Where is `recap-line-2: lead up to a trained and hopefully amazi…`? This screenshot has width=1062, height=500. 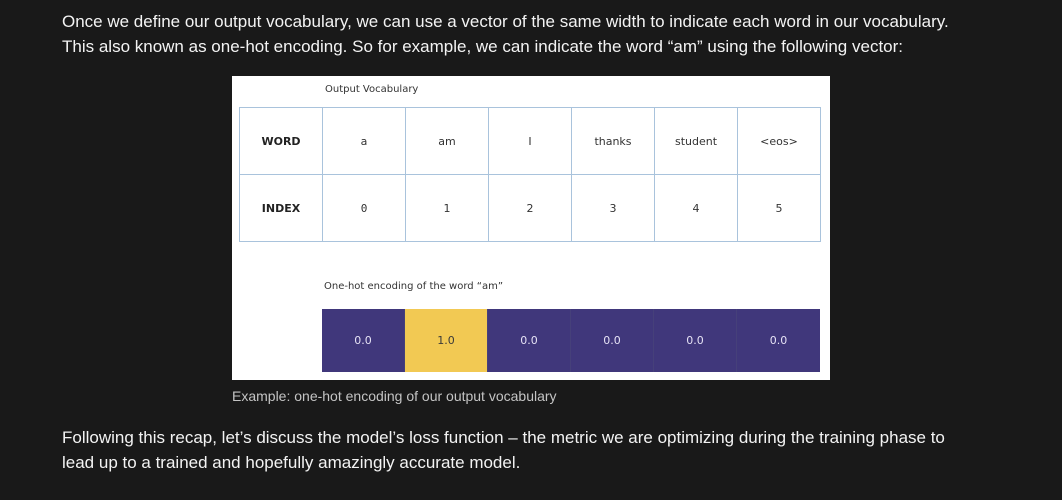 recap-line-2: lead up to a trained and hopefully amazi… is located at coordinates (291, 462).